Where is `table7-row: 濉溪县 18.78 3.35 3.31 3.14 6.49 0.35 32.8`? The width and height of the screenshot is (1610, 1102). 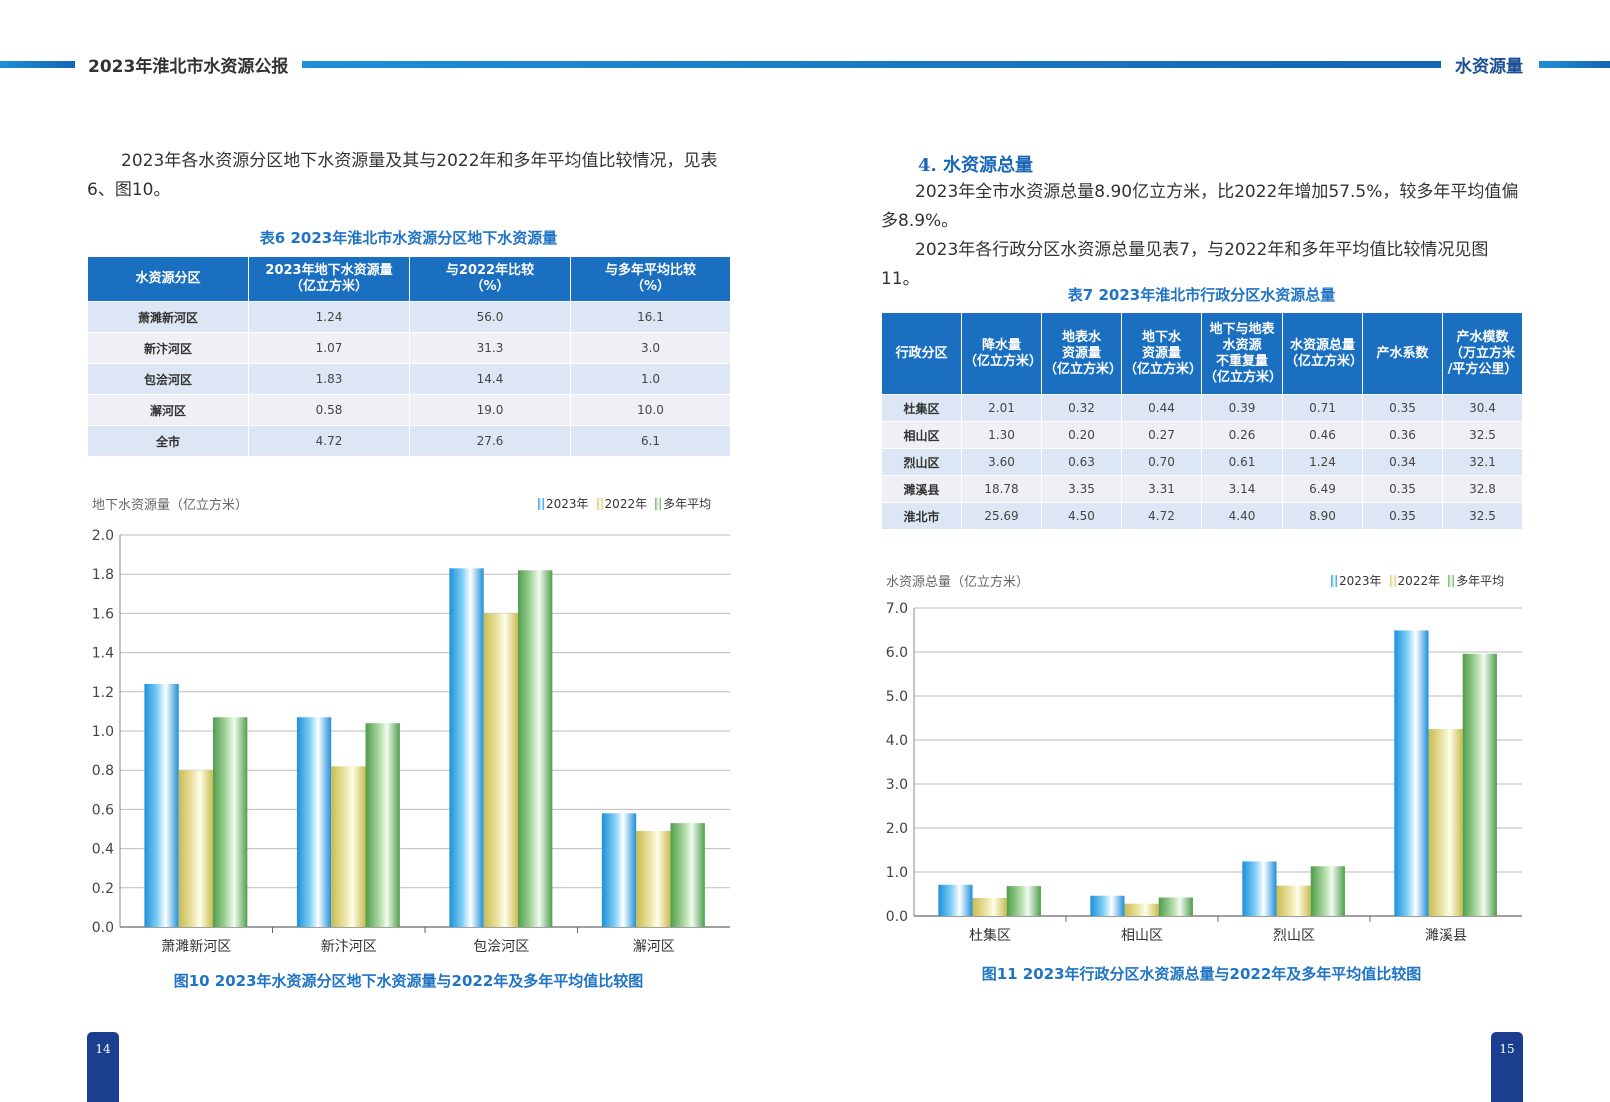
table7-row: 濉溪县 18.78 3.35 3.31 3.14 6.49 0.35 32.8 is located at coordinates (1202, 489).